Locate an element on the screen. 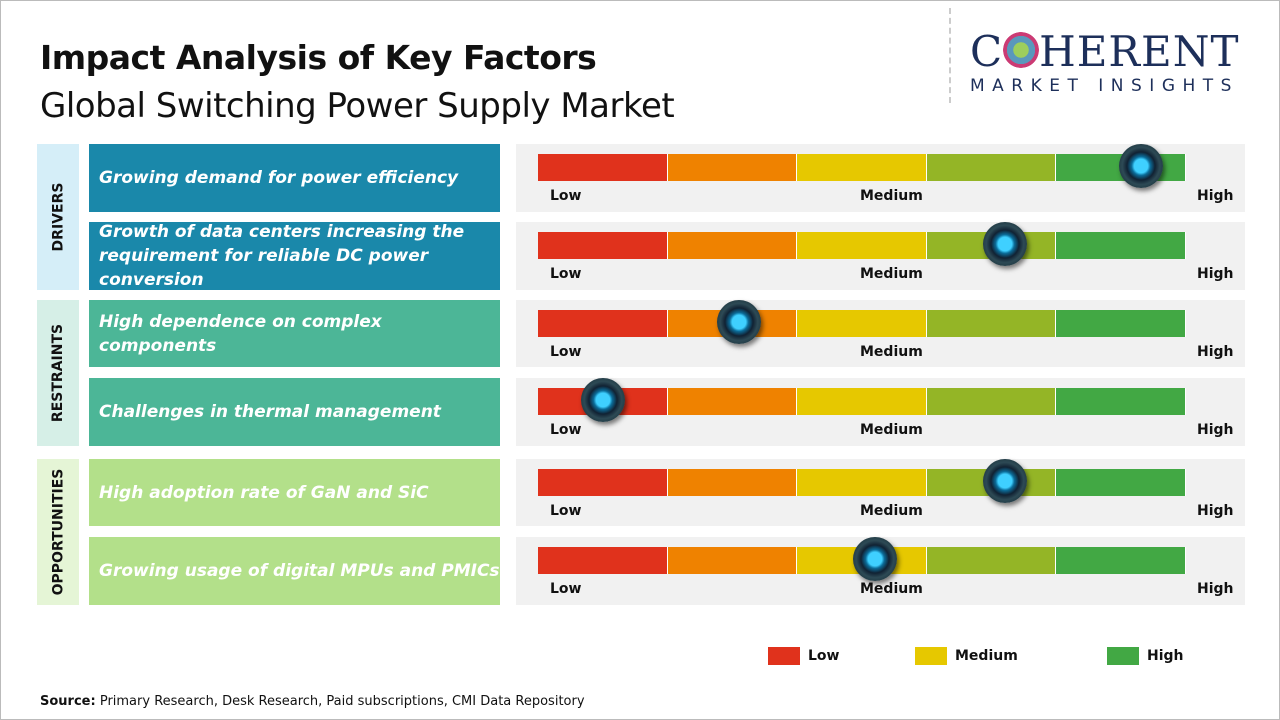 The width and height of the screenshot is (1280, 720). category-drivers: DRIVERS is located at coordinates (58, 217).